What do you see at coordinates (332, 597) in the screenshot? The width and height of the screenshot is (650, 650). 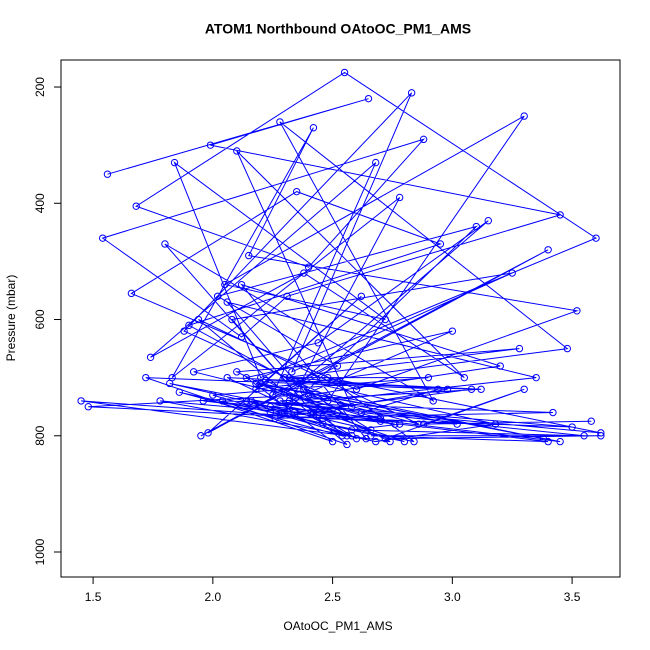 I see `x-tick-label: 2.5` at bounding box center [332, 597].